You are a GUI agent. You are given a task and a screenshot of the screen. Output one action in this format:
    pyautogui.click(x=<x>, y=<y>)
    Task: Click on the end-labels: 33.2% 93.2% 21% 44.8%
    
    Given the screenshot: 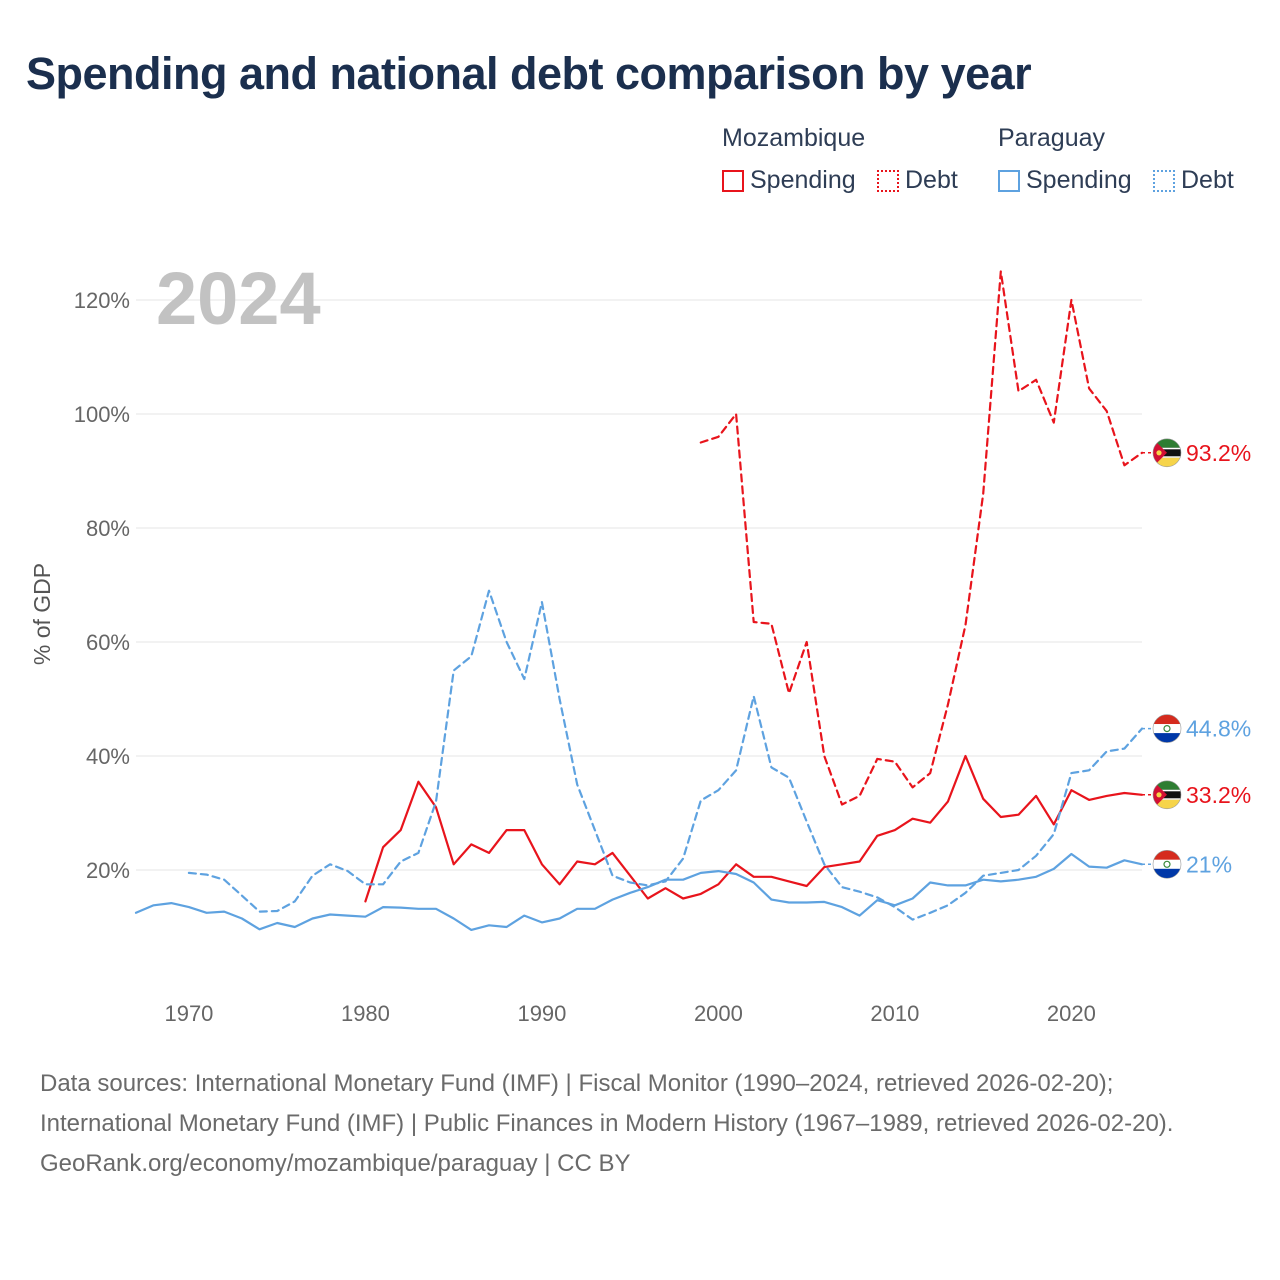 What is the action you would take?
    pyautogui.click(x=1196, y=658)
    